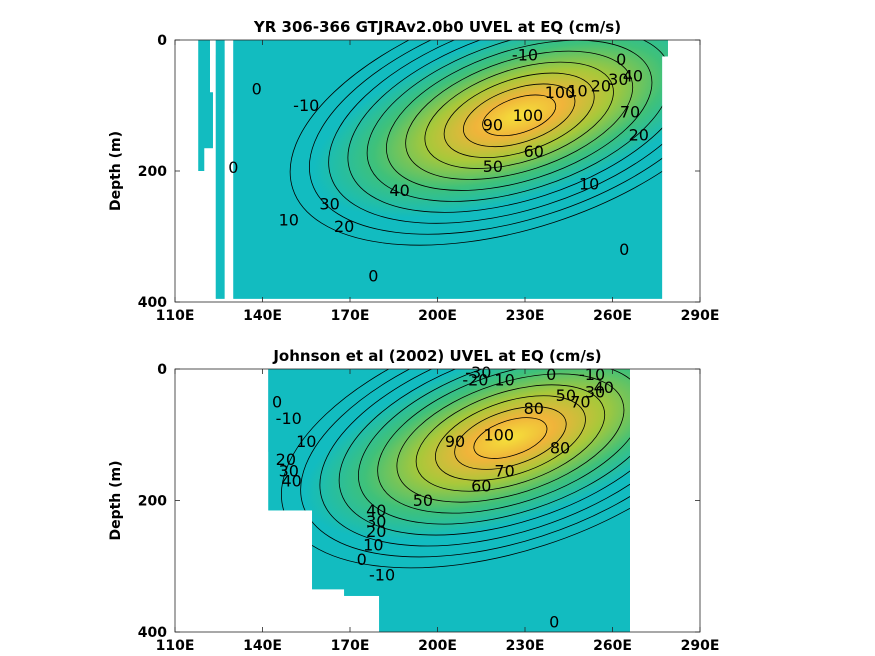  I want to click on contour-label: -30, so click(478, 372).